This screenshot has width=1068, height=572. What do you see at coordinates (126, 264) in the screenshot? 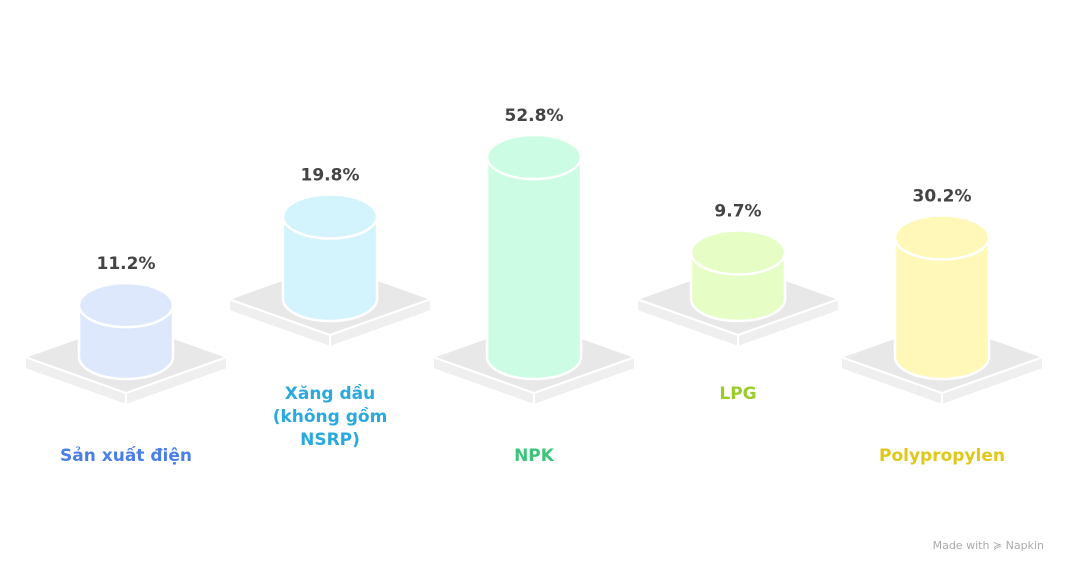
I see `data-label: 11.2%` at bounding box center [126, 264].